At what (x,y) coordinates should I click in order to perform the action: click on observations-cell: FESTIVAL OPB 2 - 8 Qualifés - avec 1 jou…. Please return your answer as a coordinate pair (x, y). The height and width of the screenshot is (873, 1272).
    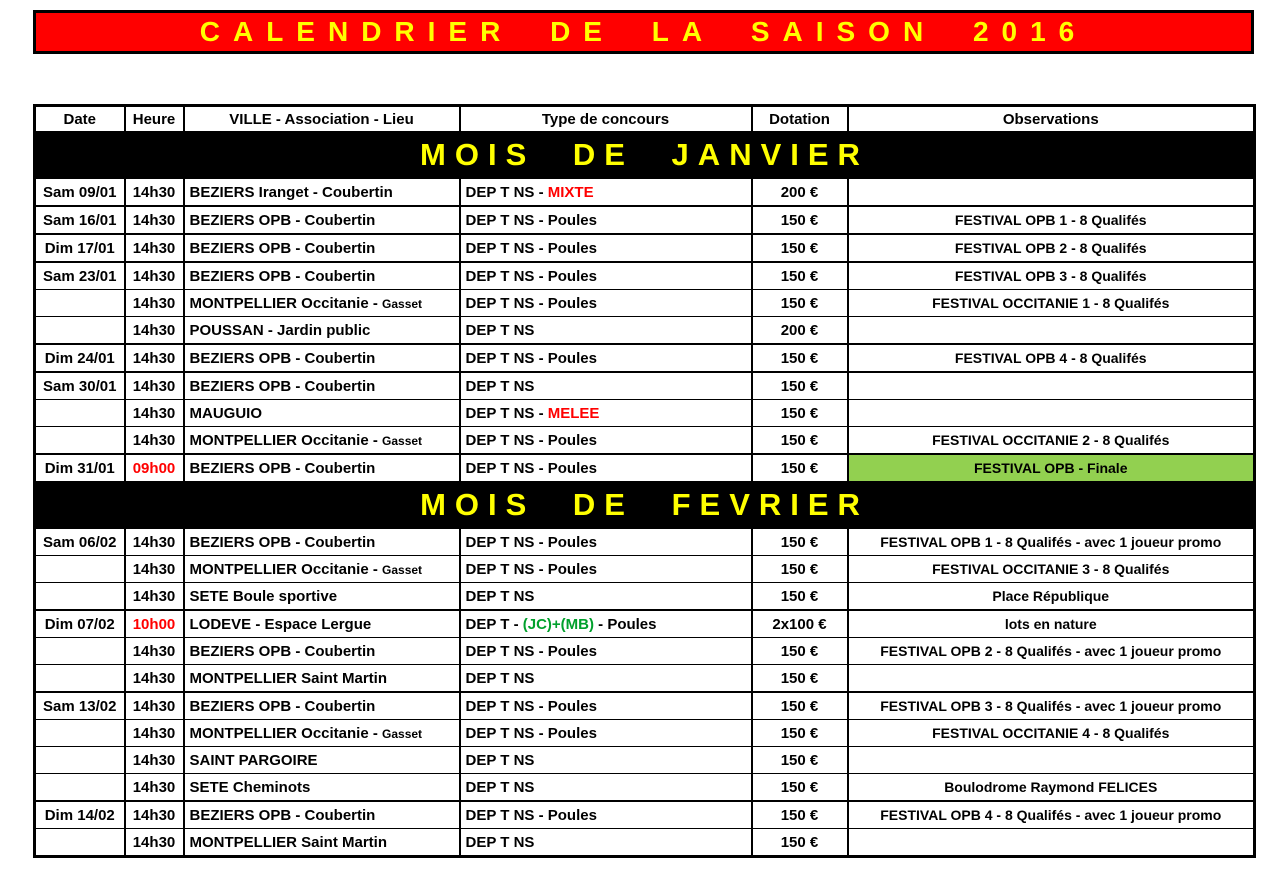
    Looking at the image, I should click on (1051, 651).